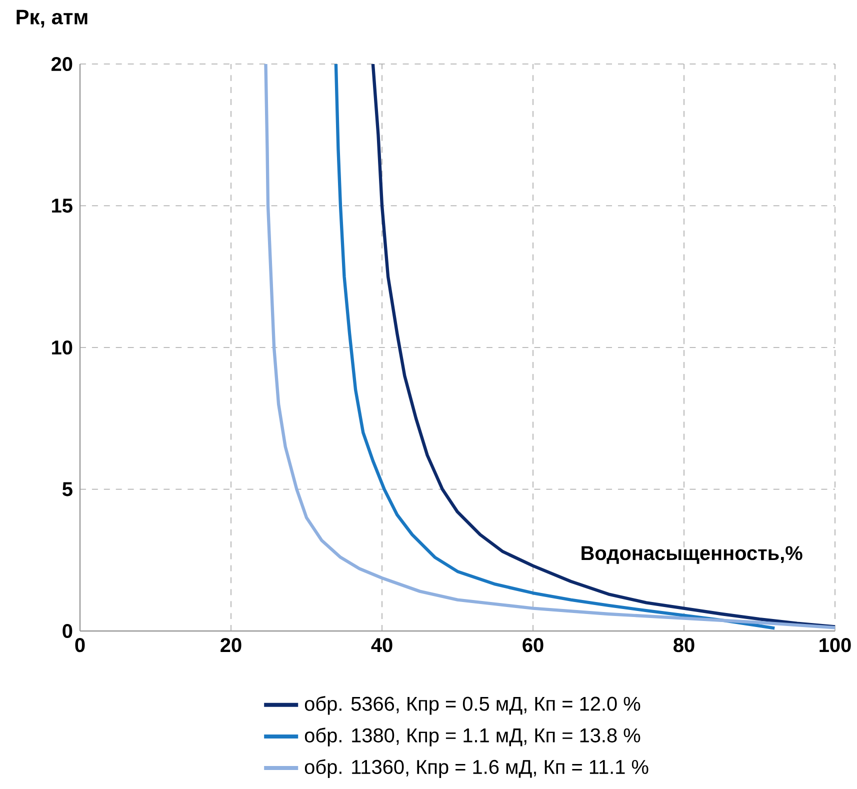 Image resolution: width=857 pixels, height=789 pixels. What do you see at coordinates (62, 205) in the screenshot?
I see `y-tick-label: 15` at bounding box center [62, 205].